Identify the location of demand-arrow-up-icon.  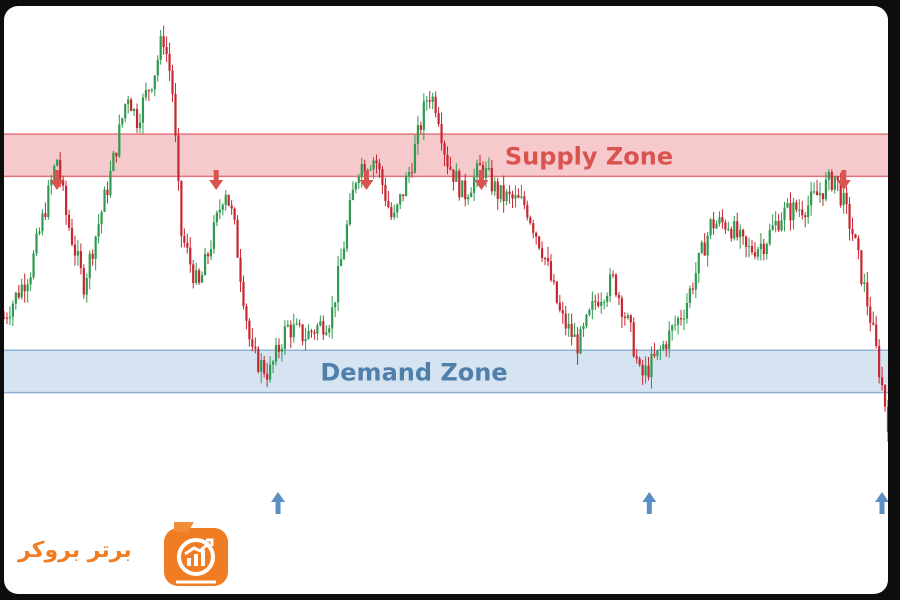
(649, 503).